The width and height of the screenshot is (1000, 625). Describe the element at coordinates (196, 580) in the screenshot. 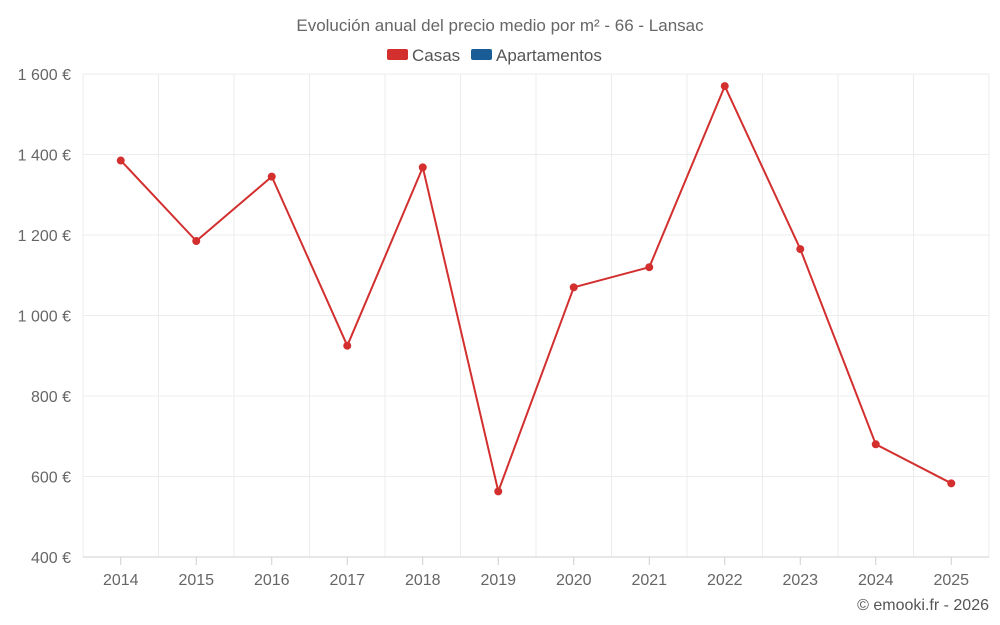

I see `x-tick-label: 2015` at that location.